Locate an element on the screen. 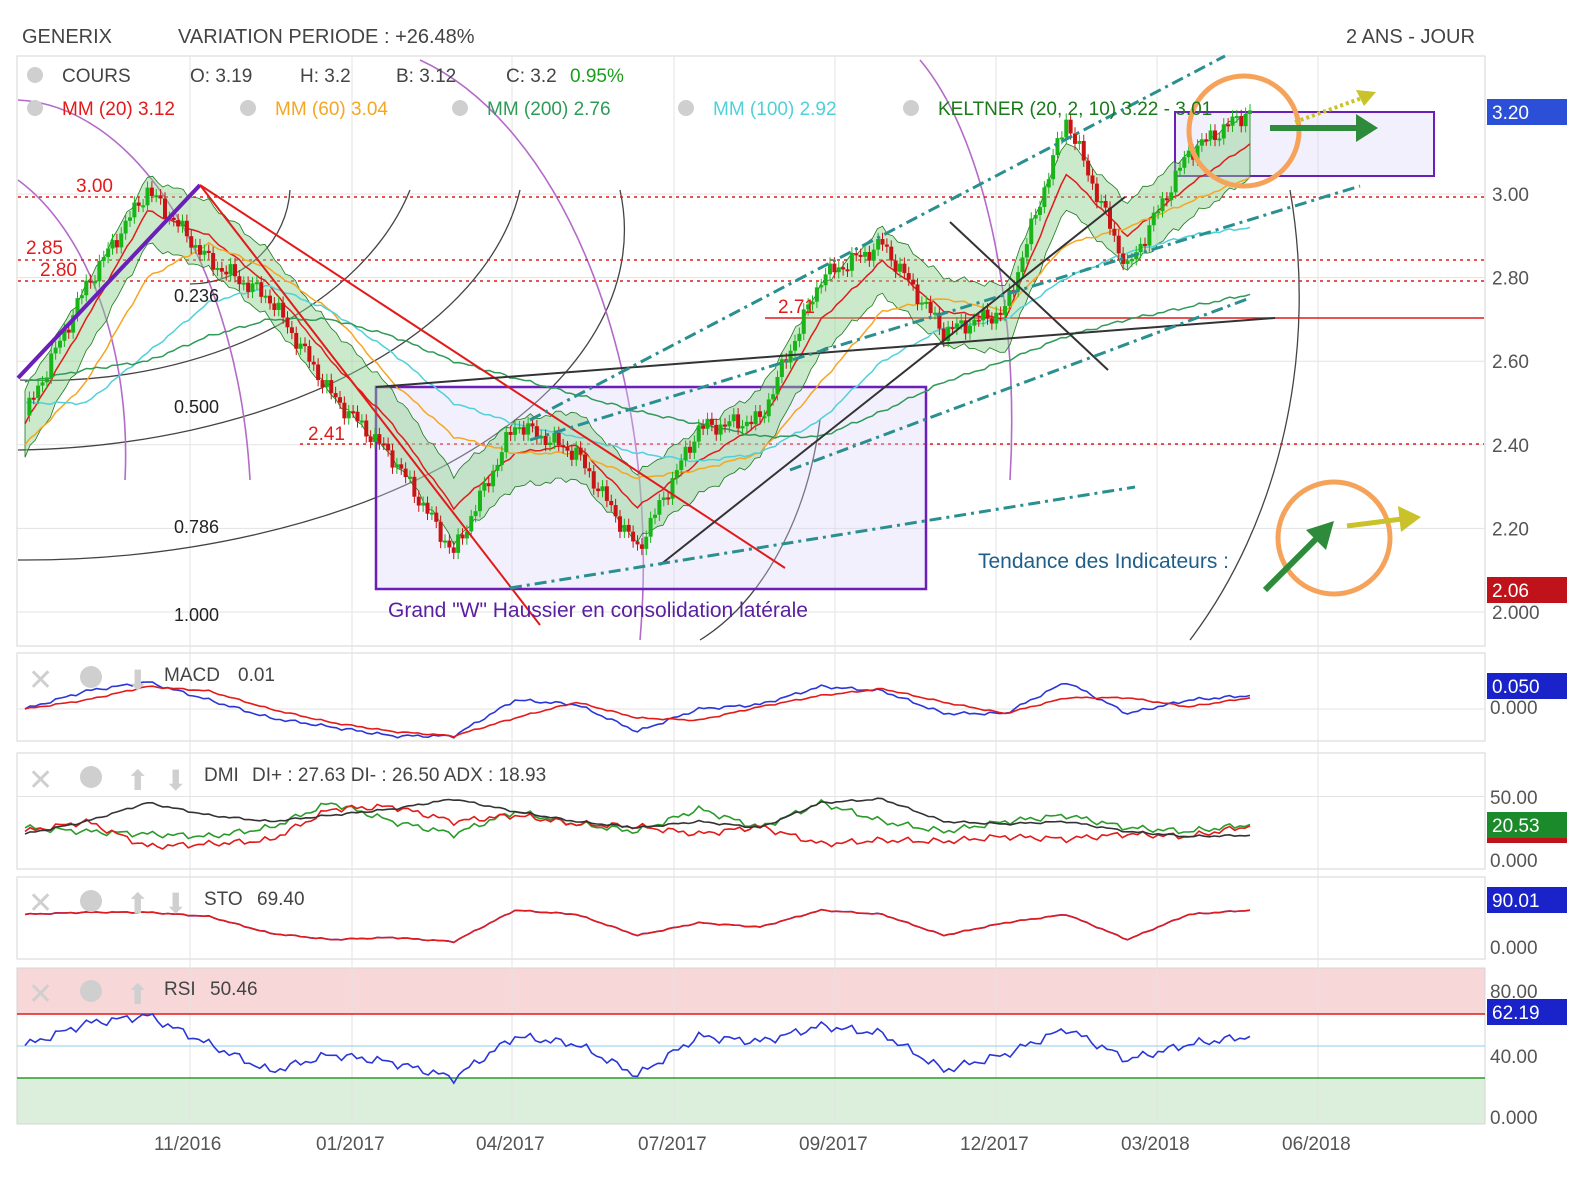  price-axis-labels: 3.00 2.80 2.60 2.40 2.20 2.000 is located at coordinates (1516, 404).